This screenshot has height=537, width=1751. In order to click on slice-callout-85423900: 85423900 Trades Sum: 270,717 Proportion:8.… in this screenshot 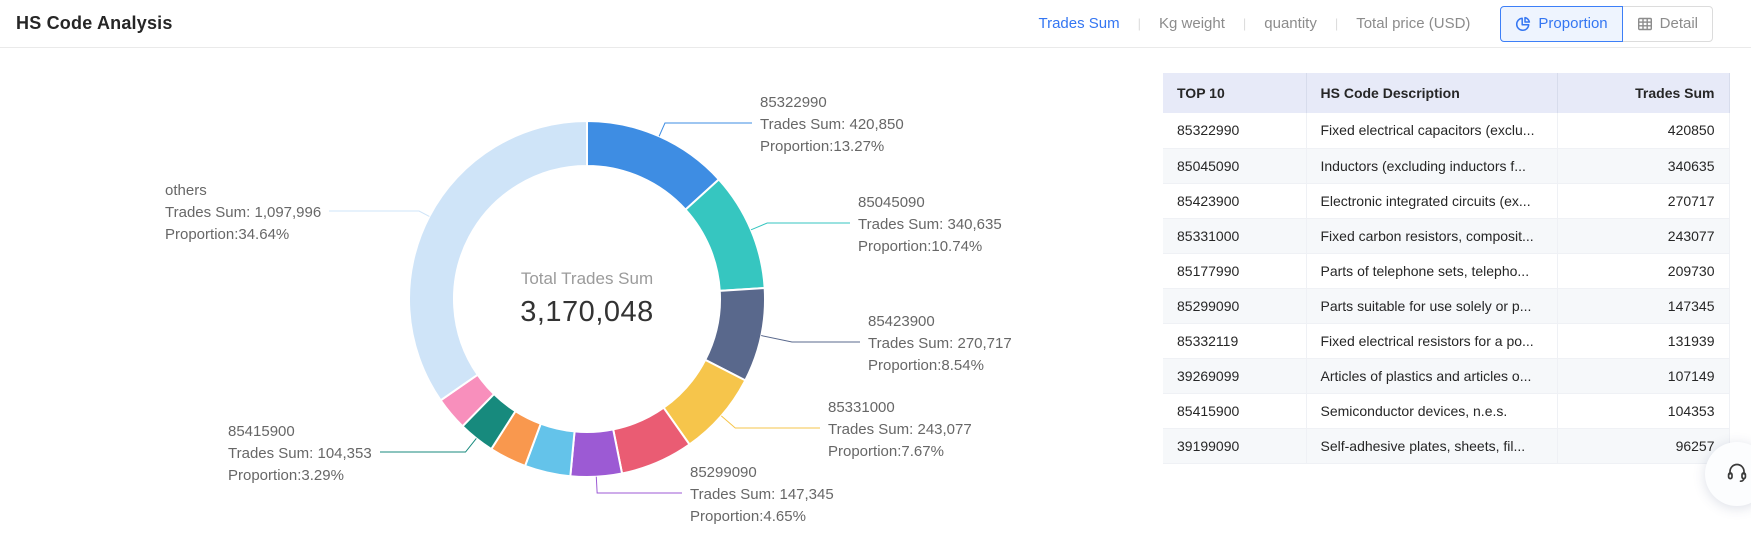, I will do `click(940, 344)`.